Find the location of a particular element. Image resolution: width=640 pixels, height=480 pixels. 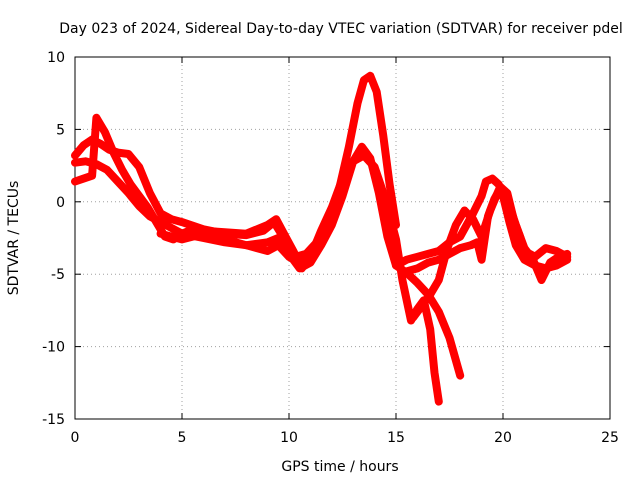

x-tick-label: 0 is located at coordinates (75, 438).